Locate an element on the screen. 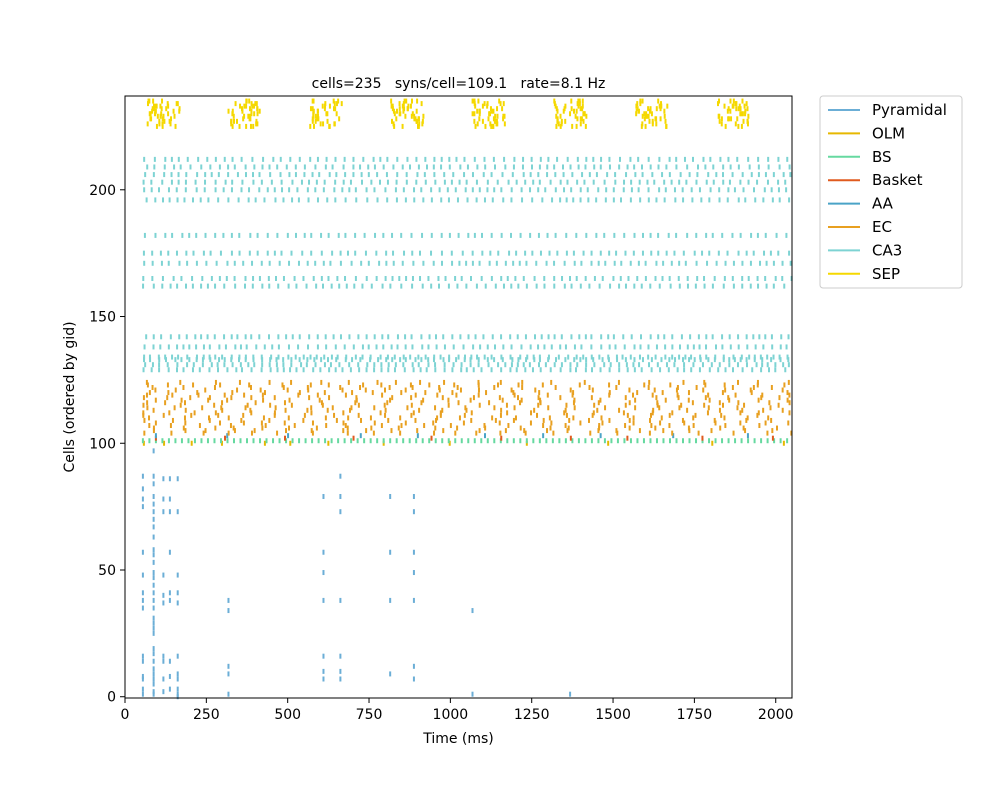 The height and width of the screenshot is (800, 1000). legend-box is located at coordinates (891, 192).